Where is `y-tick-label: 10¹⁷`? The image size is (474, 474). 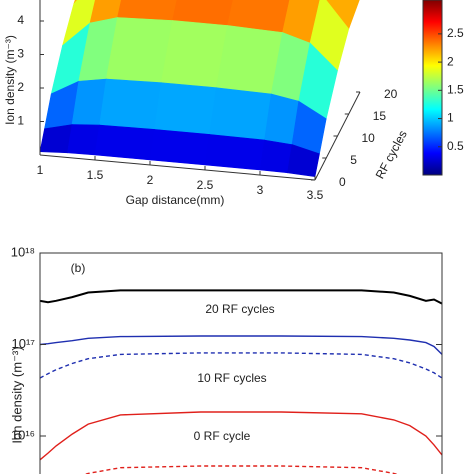
y-tick-label: 10¹⁷ is located at coordinates (24, 343).